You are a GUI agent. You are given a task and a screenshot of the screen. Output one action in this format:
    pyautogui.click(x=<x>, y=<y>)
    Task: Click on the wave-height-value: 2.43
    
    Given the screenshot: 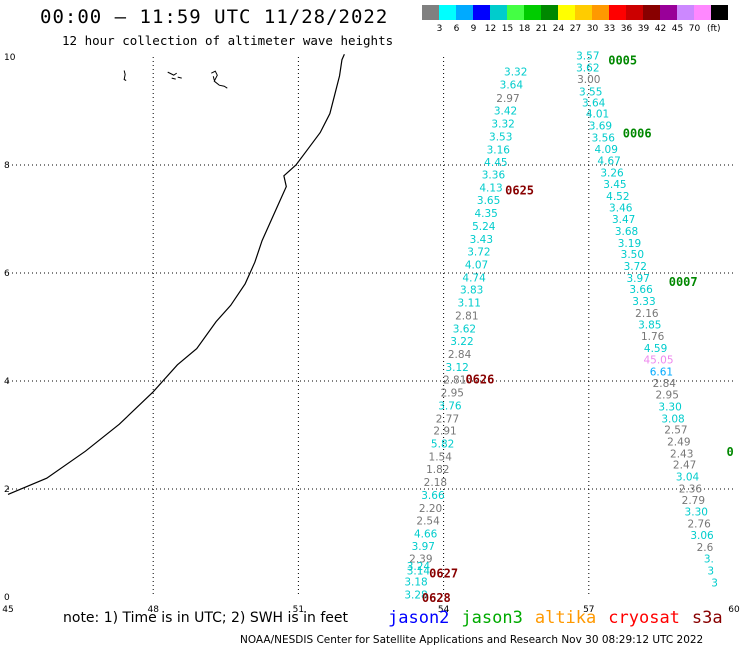 What is the action you would take?
    pyautogui.click(x=681, y=454)
    